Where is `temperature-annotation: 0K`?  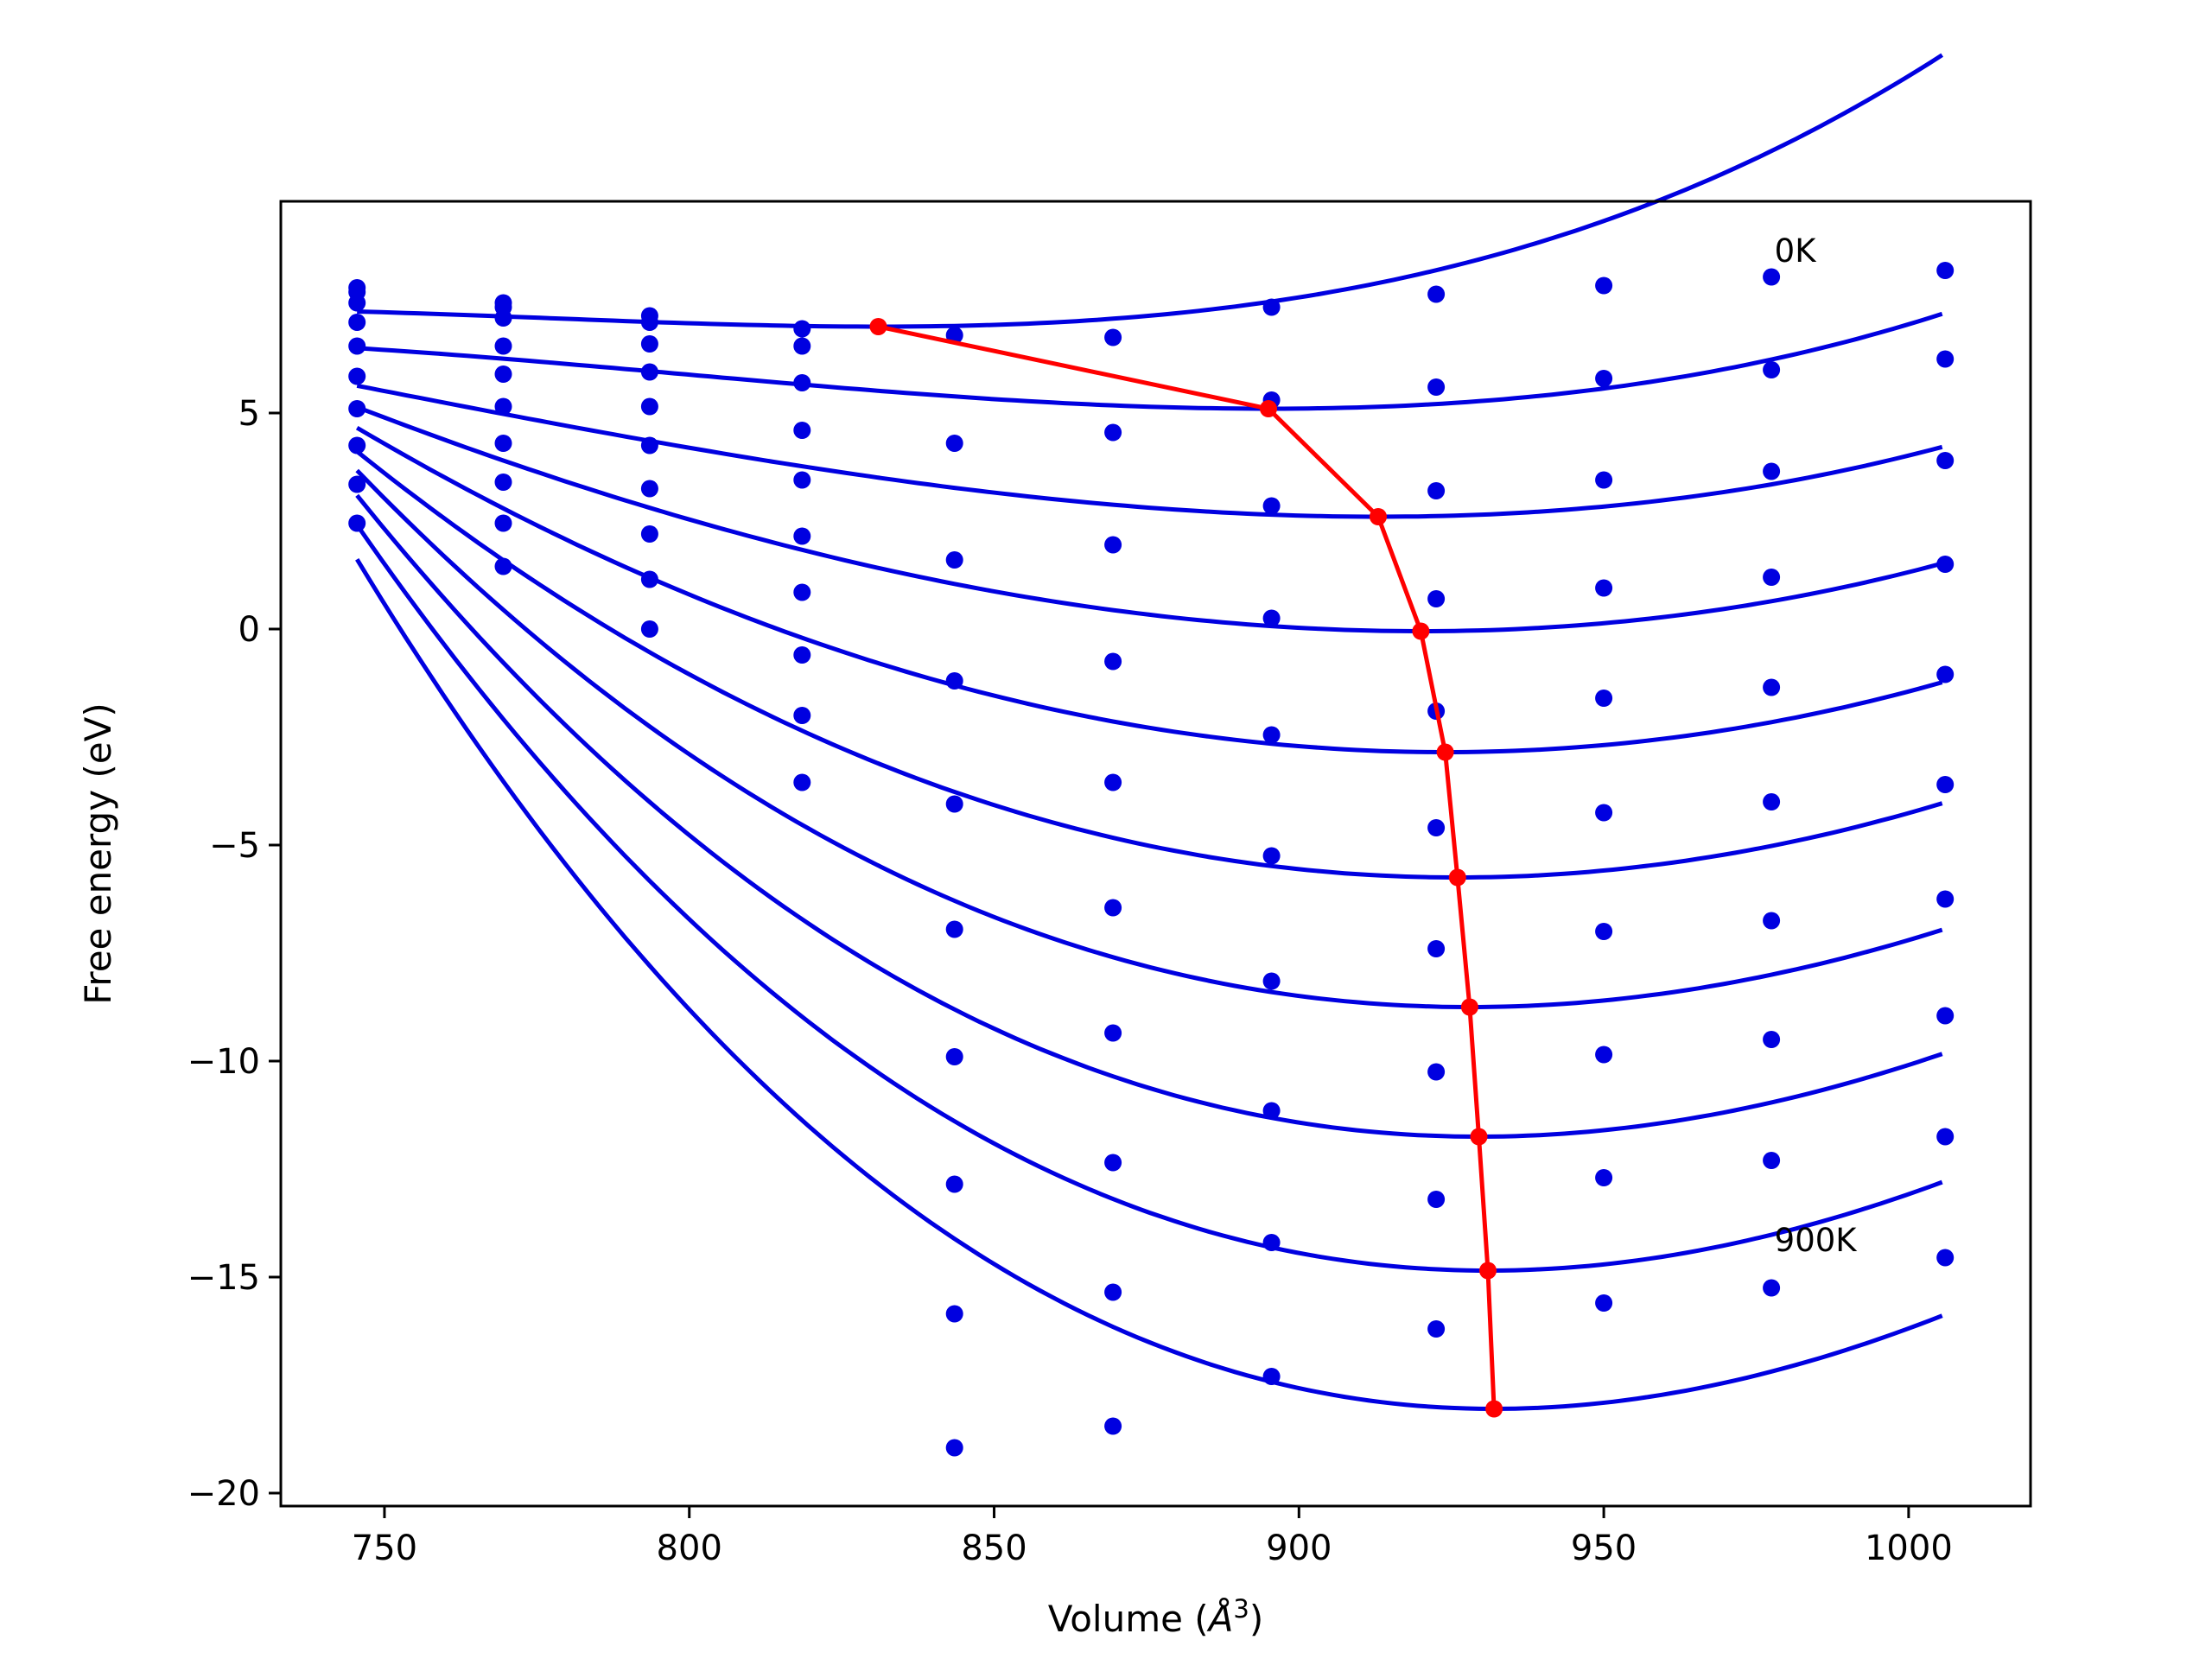 temperature-annotation: 0K is located at coordinates (1796, 251).